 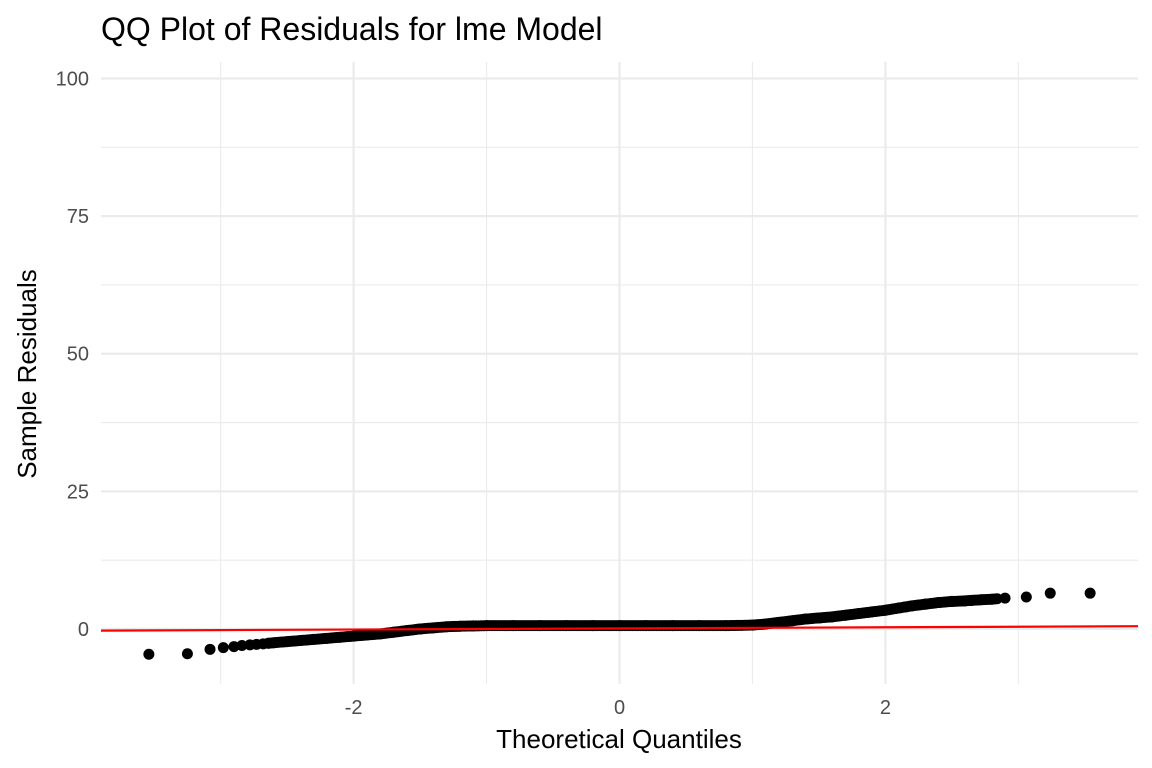 I want to click on reference-line, so click(x=619, y=628).